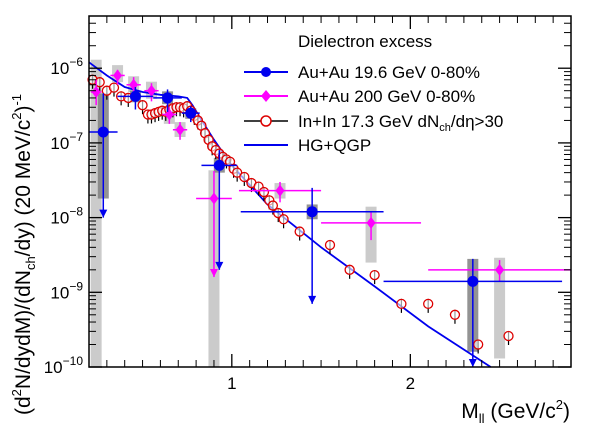 Image resolution: width=600 pixels, height=436 pixels. Describe the element at coordinates (23, 188) in the screenshot. I see `y-axis-label-p3: /dy) (20 MeV/c` at that location.